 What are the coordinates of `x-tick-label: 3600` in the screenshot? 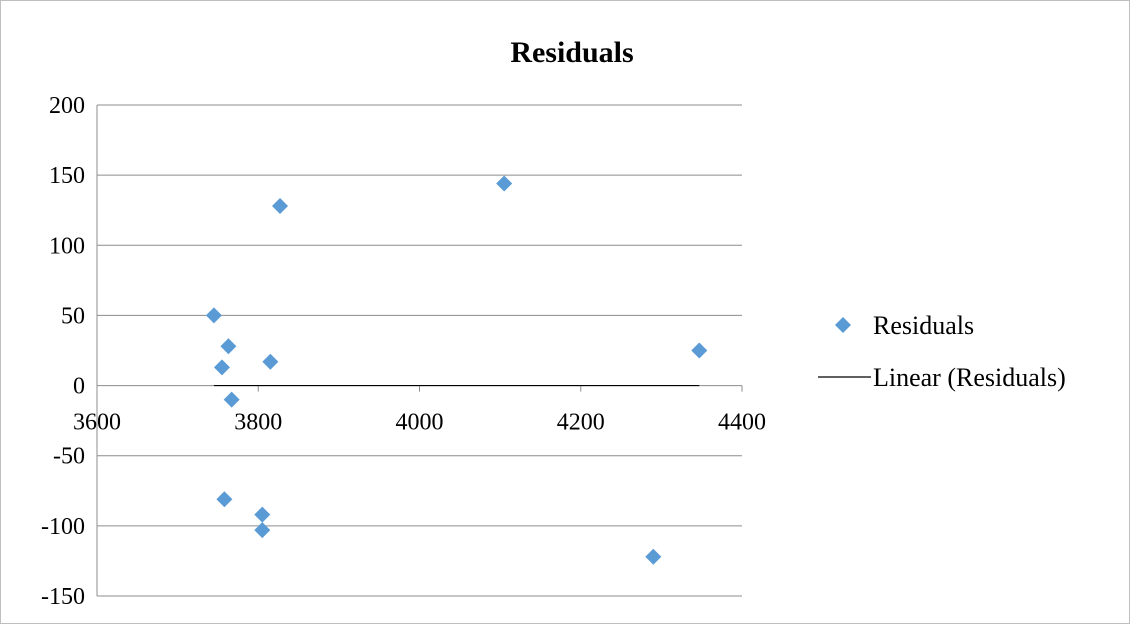 It's located at (97, 423).